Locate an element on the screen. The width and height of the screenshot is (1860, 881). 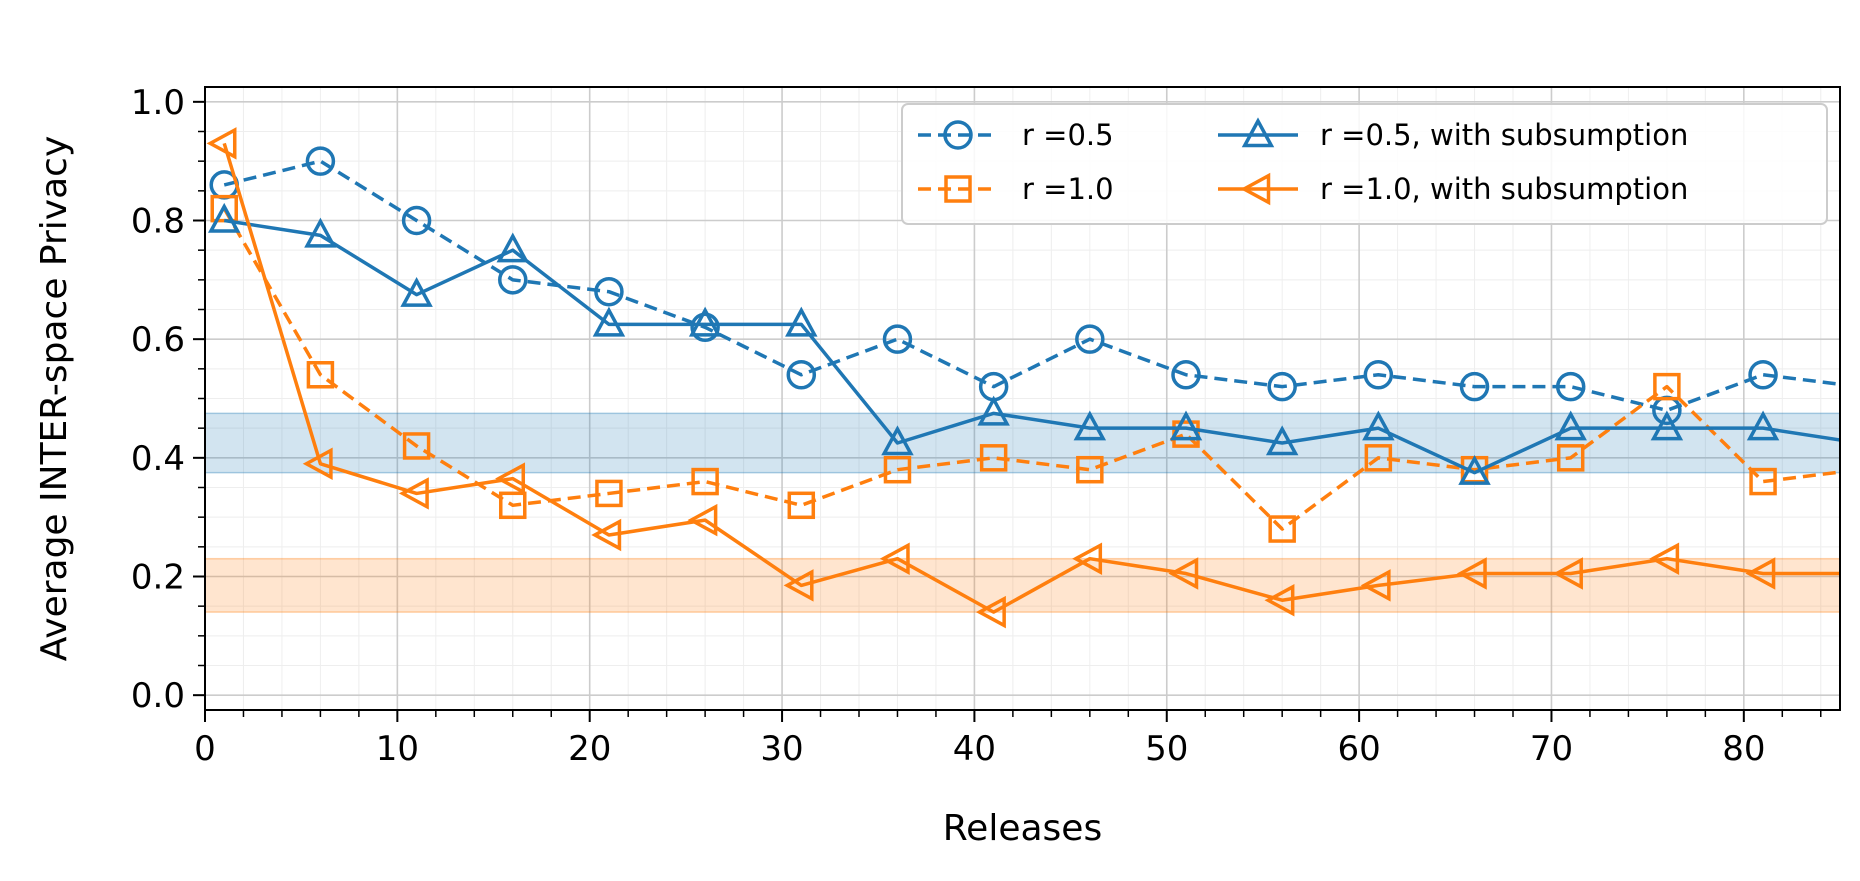
x-tick-label: 10 is located at coordinates (397, 749).